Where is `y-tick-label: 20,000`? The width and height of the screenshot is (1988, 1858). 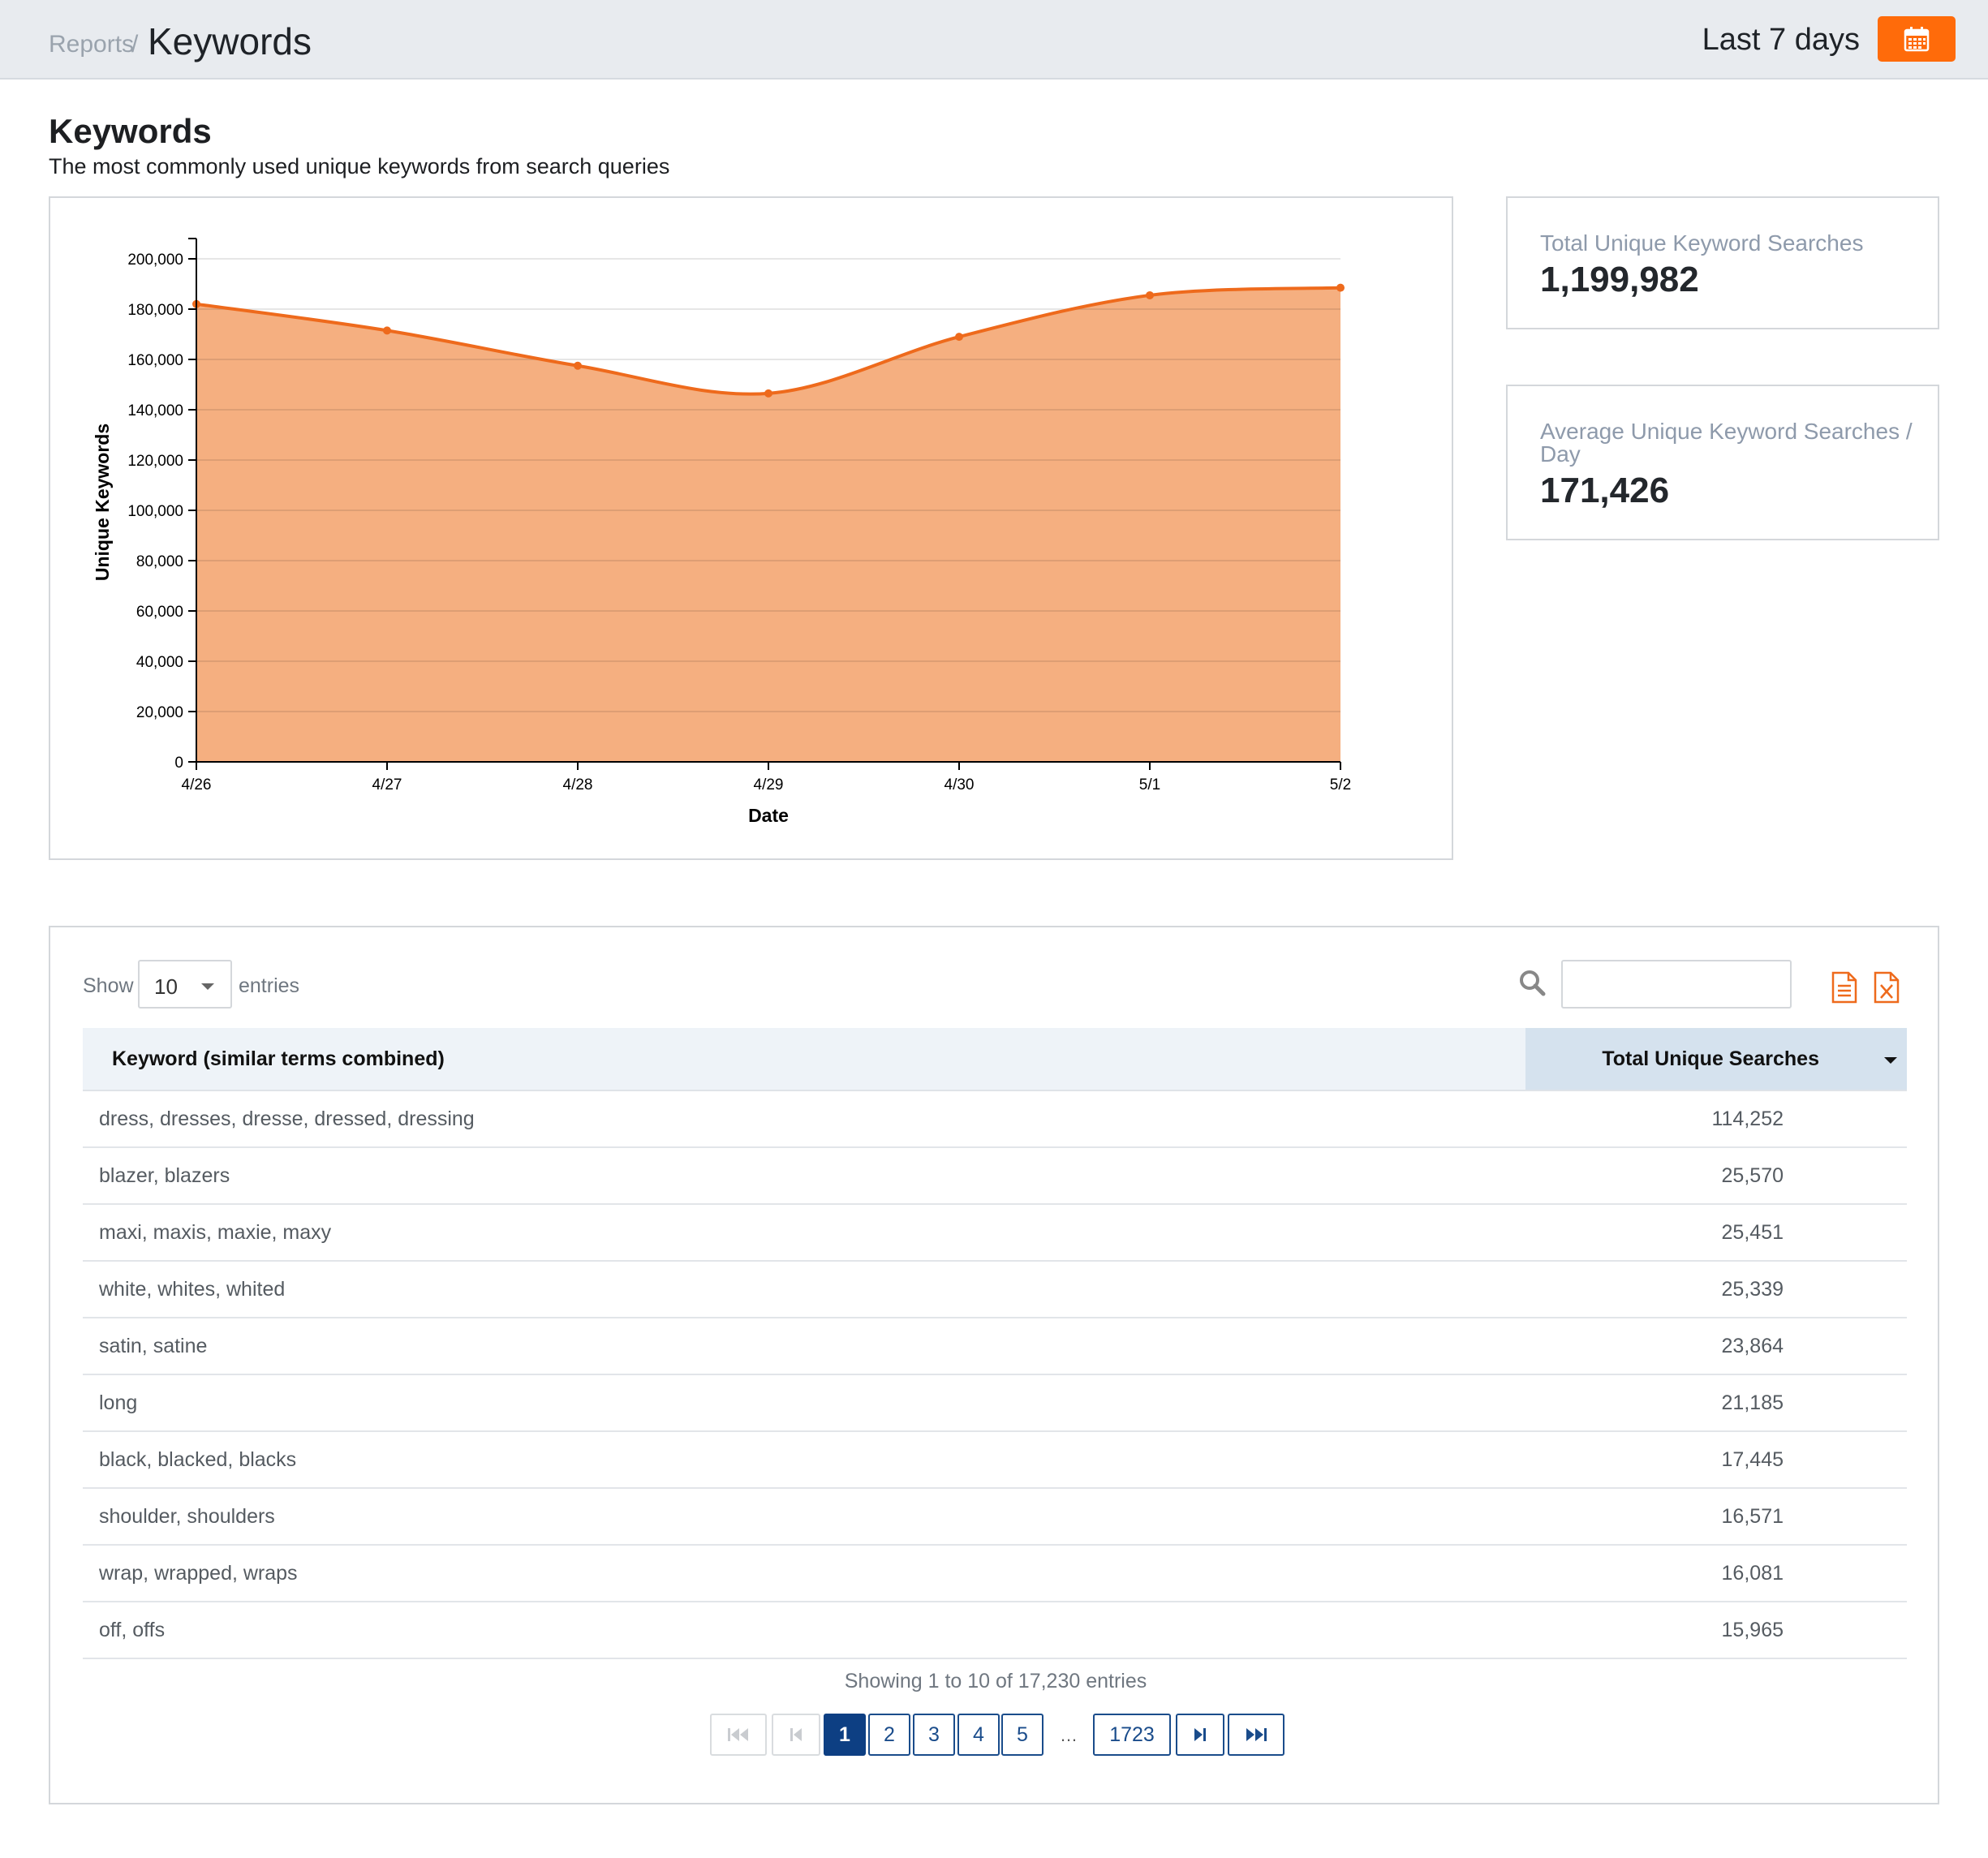
y-tick-label: 20,000 is located at coordinates (159, 713).